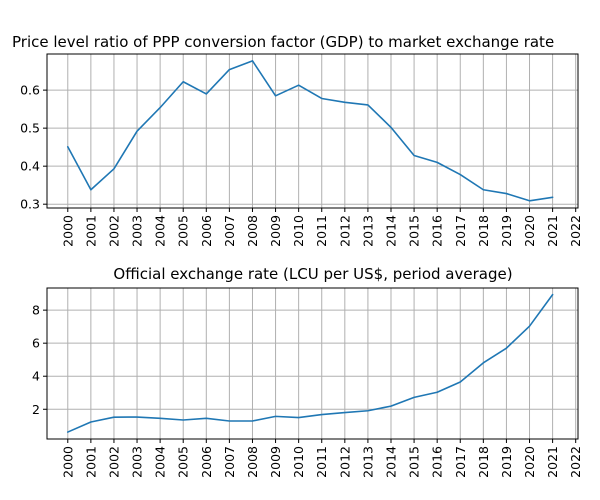 This screenshot has width=600, height=500. I want to click on x-tick-label: 2011, so click(321, 231).